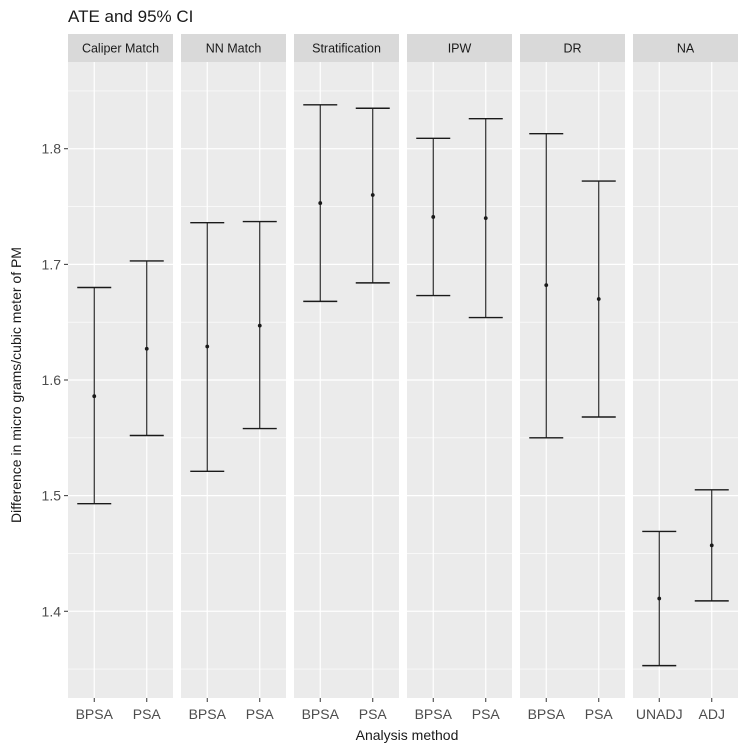 The height and width of the screenshot is (748, 740). I want to click on x-tick-label: ADJ, so click(712, 714).